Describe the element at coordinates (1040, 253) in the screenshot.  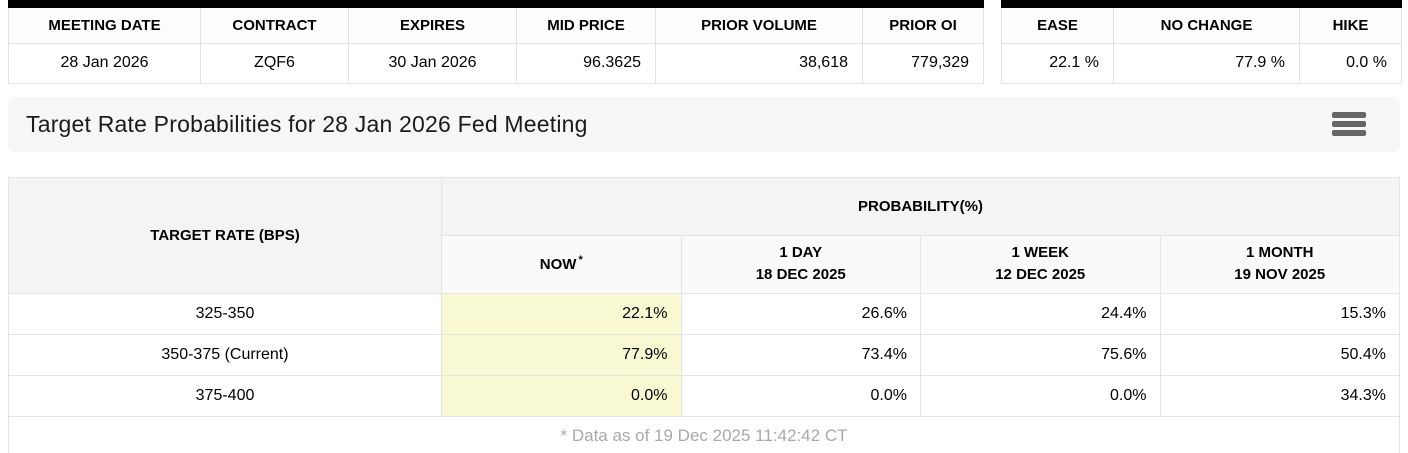
I see `week-label: 1 WEEK` at that location.